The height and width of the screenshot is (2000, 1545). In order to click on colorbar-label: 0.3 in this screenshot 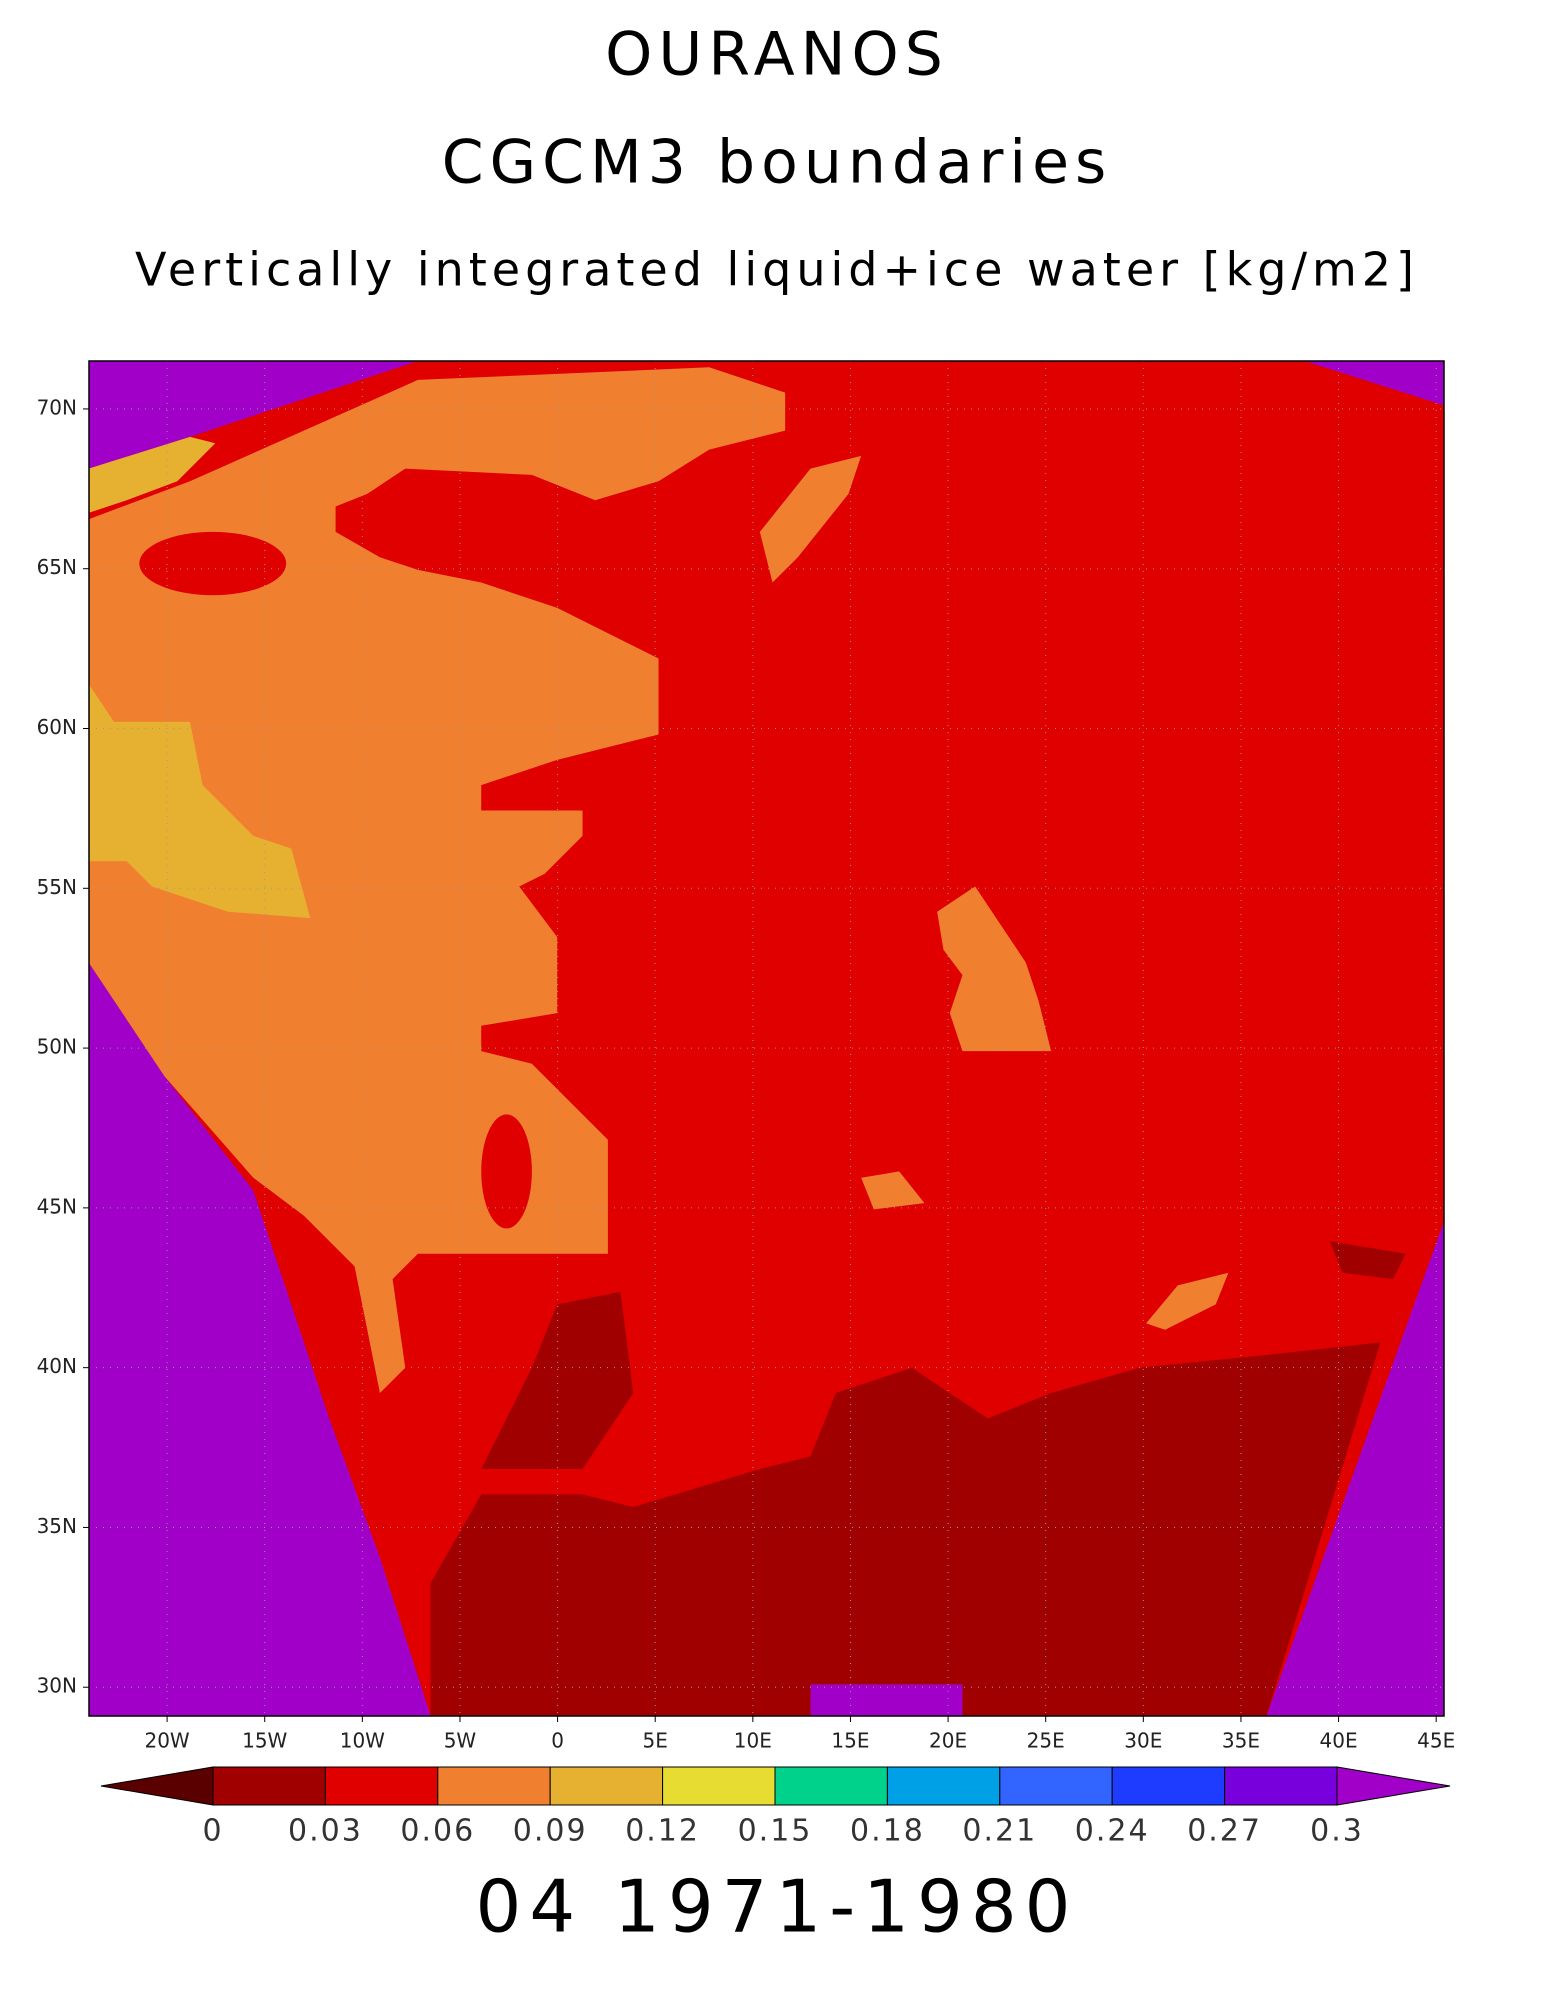, I will do `click(1337, 1831)`.